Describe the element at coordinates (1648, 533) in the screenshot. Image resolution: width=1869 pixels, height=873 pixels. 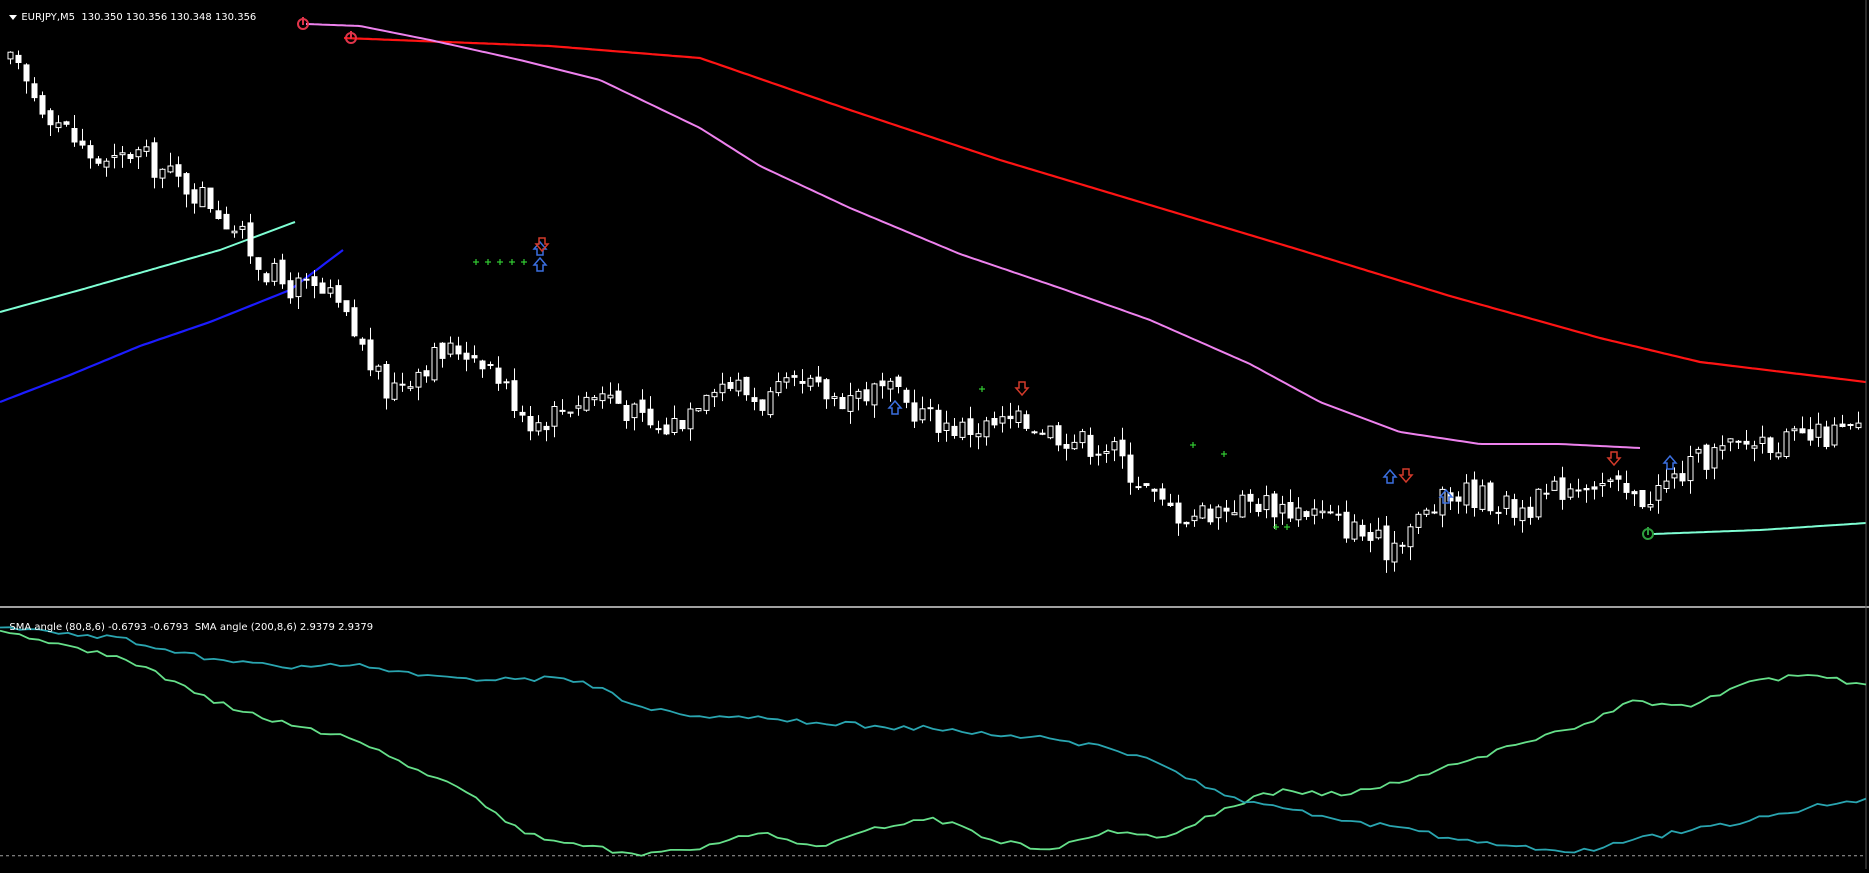
I see `line-start-marker` at that location.